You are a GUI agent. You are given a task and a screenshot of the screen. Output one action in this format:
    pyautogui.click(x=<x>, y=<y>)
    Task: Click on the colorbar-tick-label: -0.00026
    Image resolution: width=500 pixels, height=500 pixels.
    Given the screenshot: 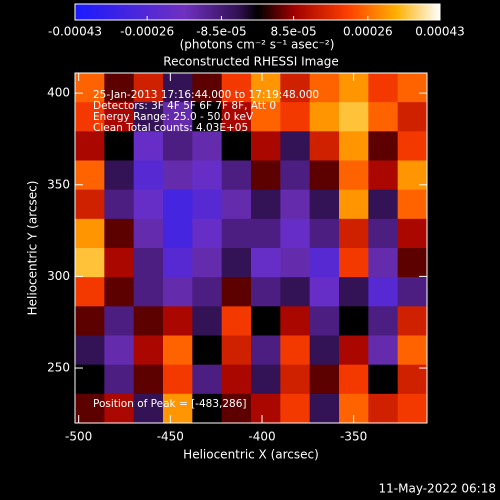 What is the action you would take?
    pyautogui.click(x=147, y=32)
    